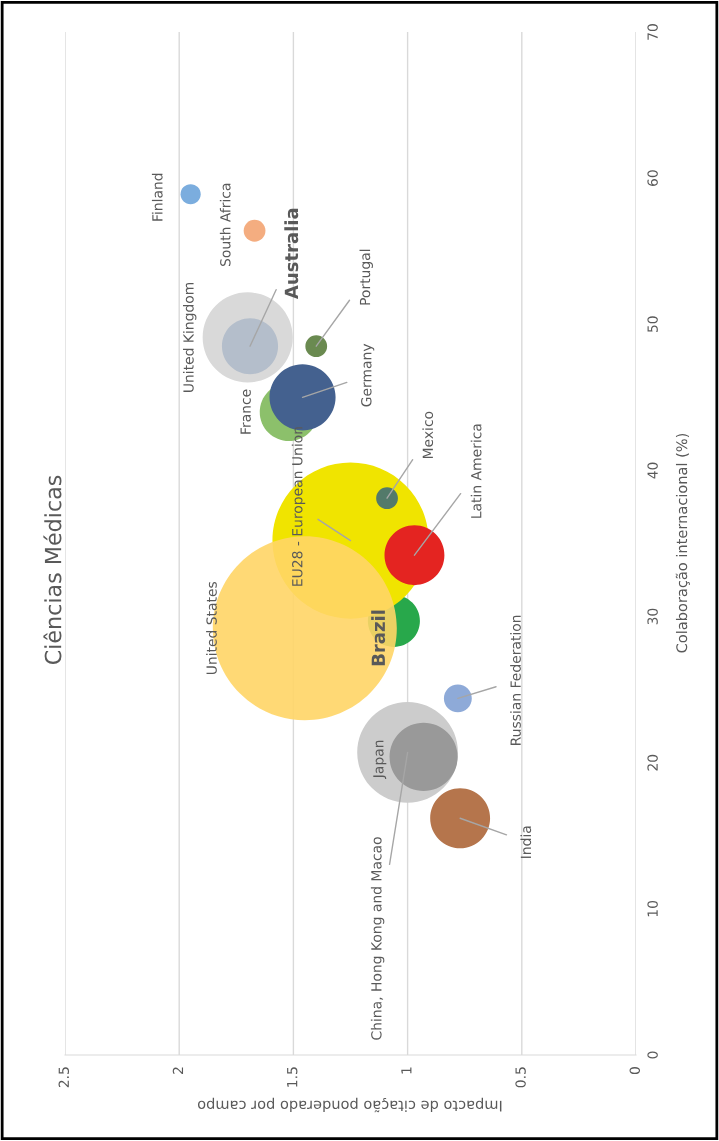 This screenshot has height=1141, width=719. Describe the element at coordinates (225, 225) in the screenshot. I see `text: South Africa` at that location.